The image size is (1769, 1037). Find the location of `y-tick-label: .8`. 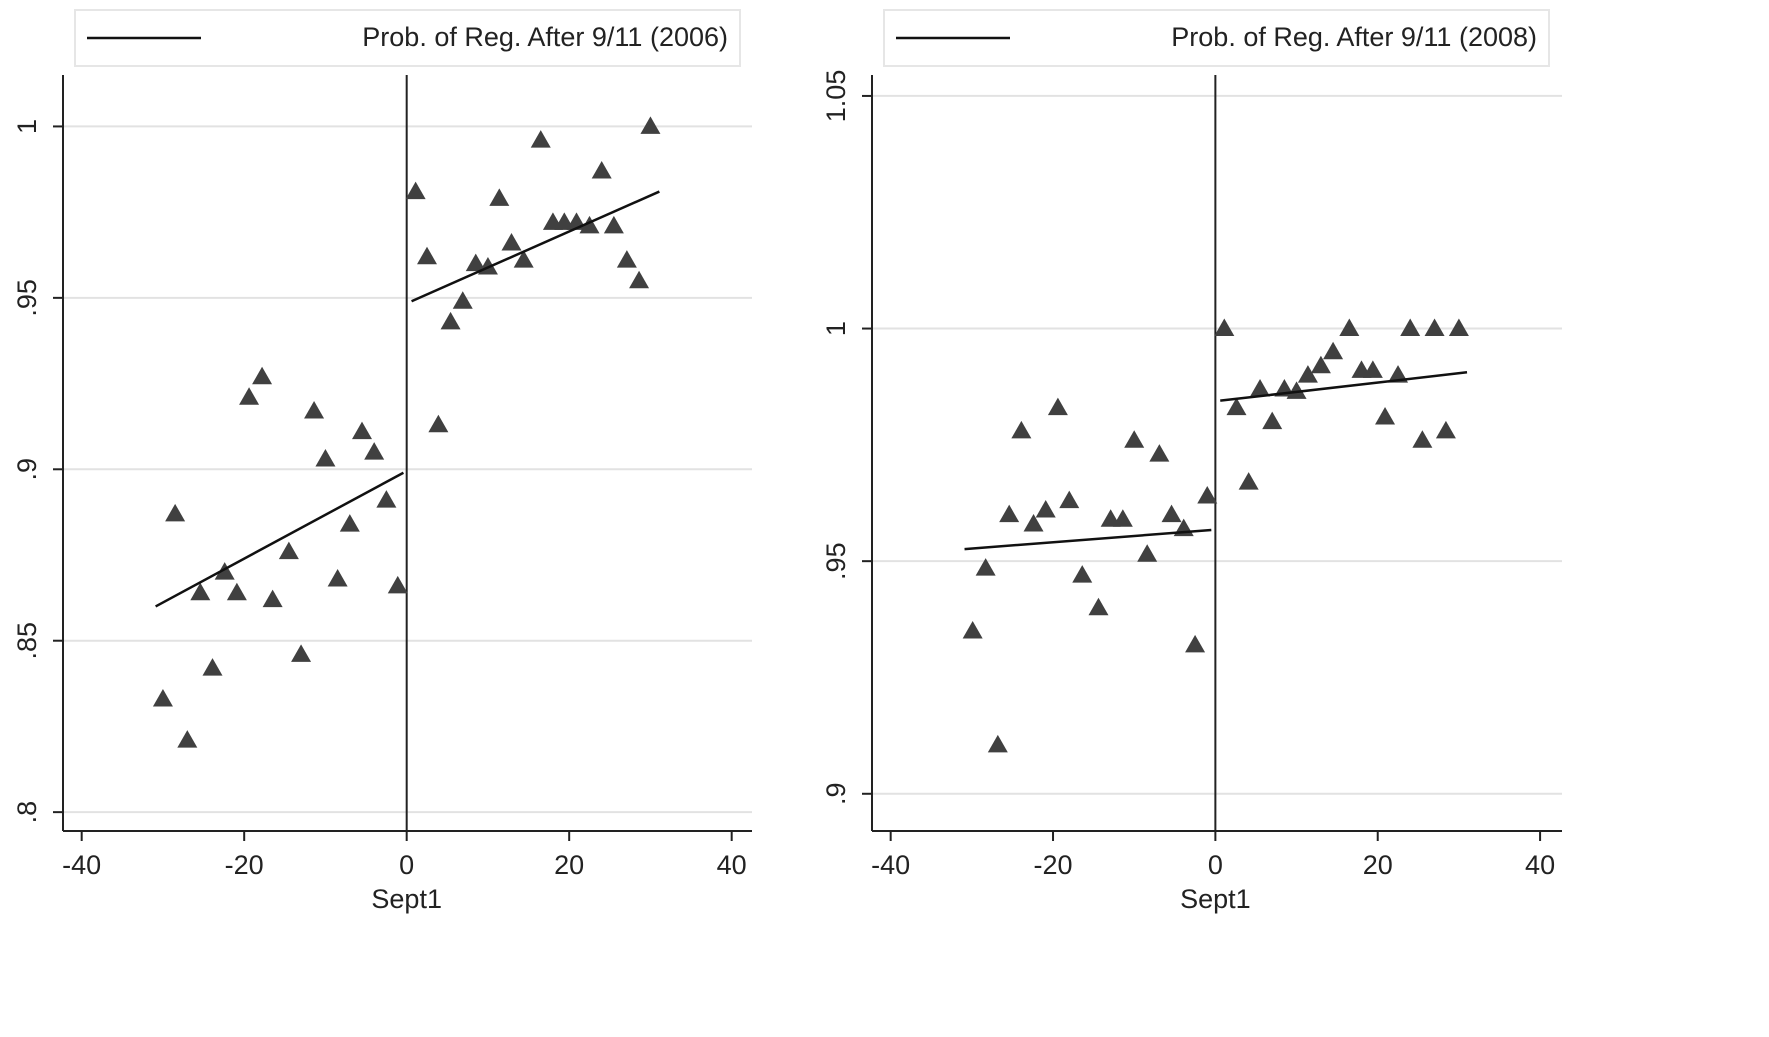

y-tick-label: .8 is located at coordinates (27, 812).